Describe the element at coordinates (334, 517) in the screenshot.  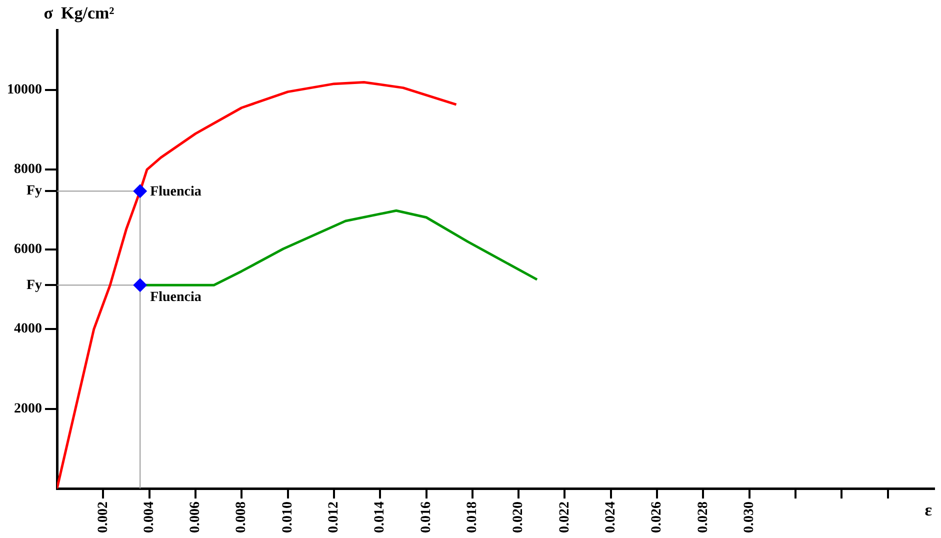
I see `x-tick-label: 0.012` at that location.